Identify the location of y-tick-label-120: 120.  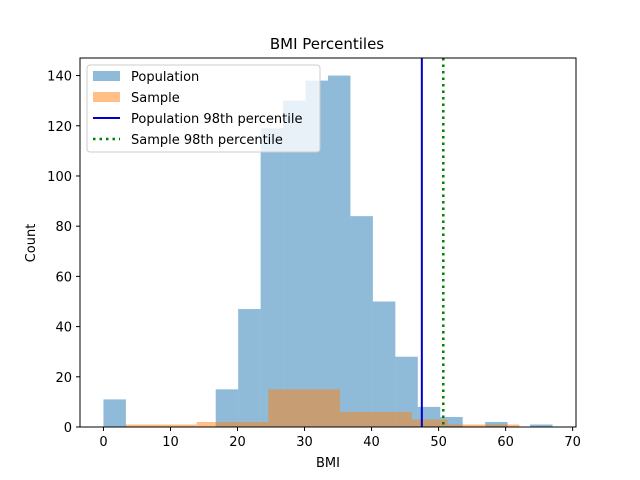
(59, 127).